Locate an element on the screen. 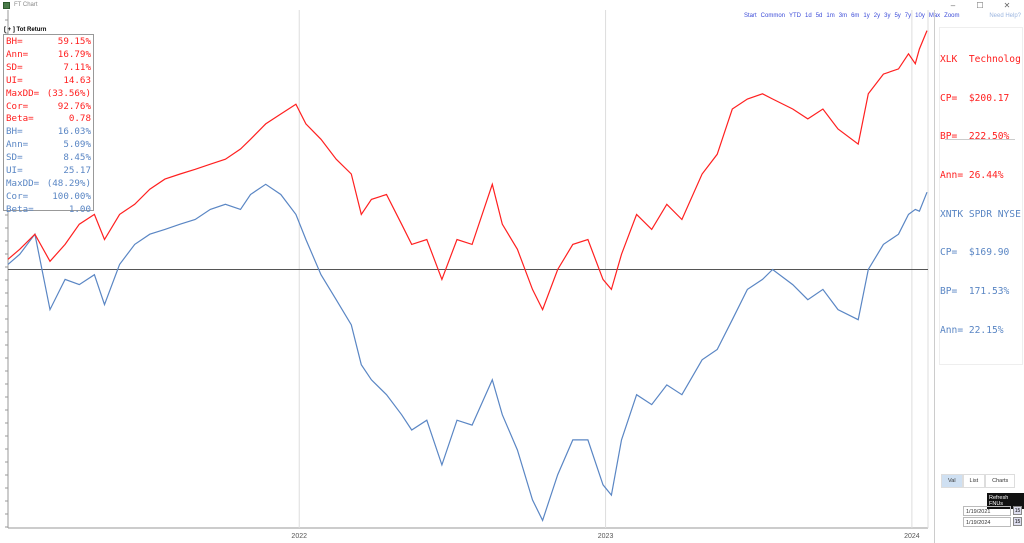  x-tick-label: 2024 is located at coordinates (912, 536).